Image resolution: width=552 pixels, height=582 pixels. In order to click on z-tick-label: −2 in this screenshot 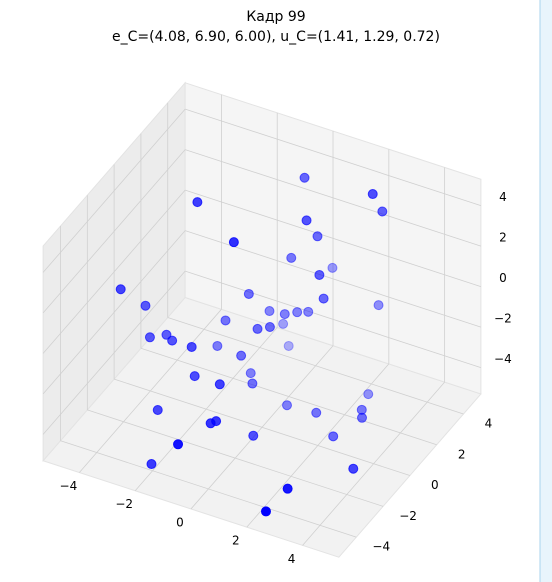, I will do `click(503, 319)`.